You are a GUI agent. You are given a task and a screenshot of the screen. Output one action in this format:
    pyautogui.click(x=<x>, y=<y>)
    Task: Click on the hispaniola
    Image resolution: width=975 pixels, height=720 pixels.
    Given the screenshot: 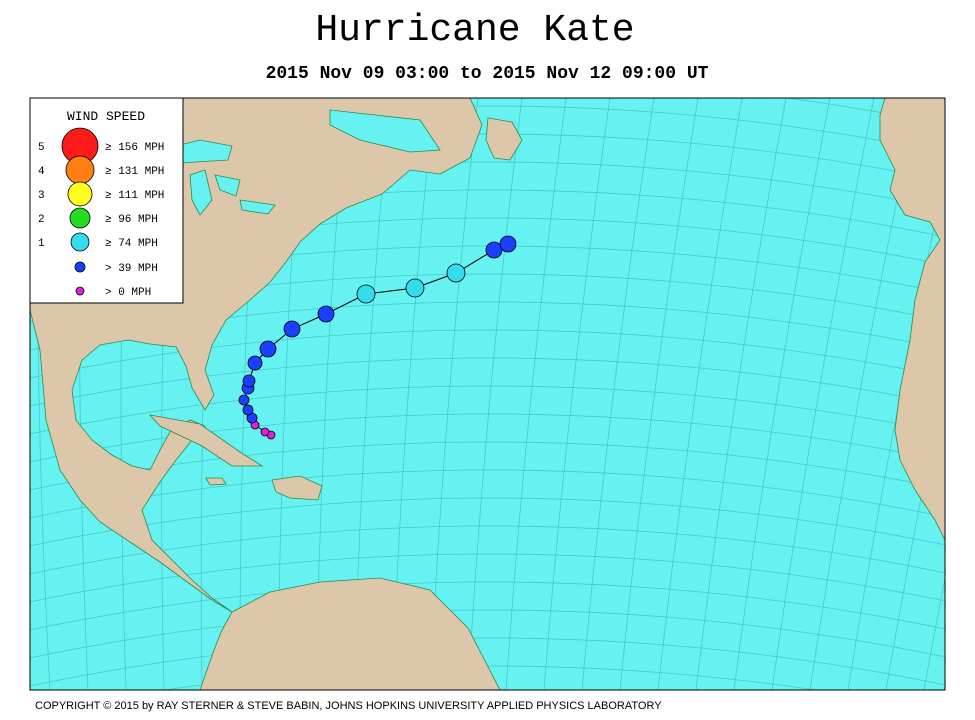 What is the action you would take?
    pyautogui.click(x=297, y=488)
    